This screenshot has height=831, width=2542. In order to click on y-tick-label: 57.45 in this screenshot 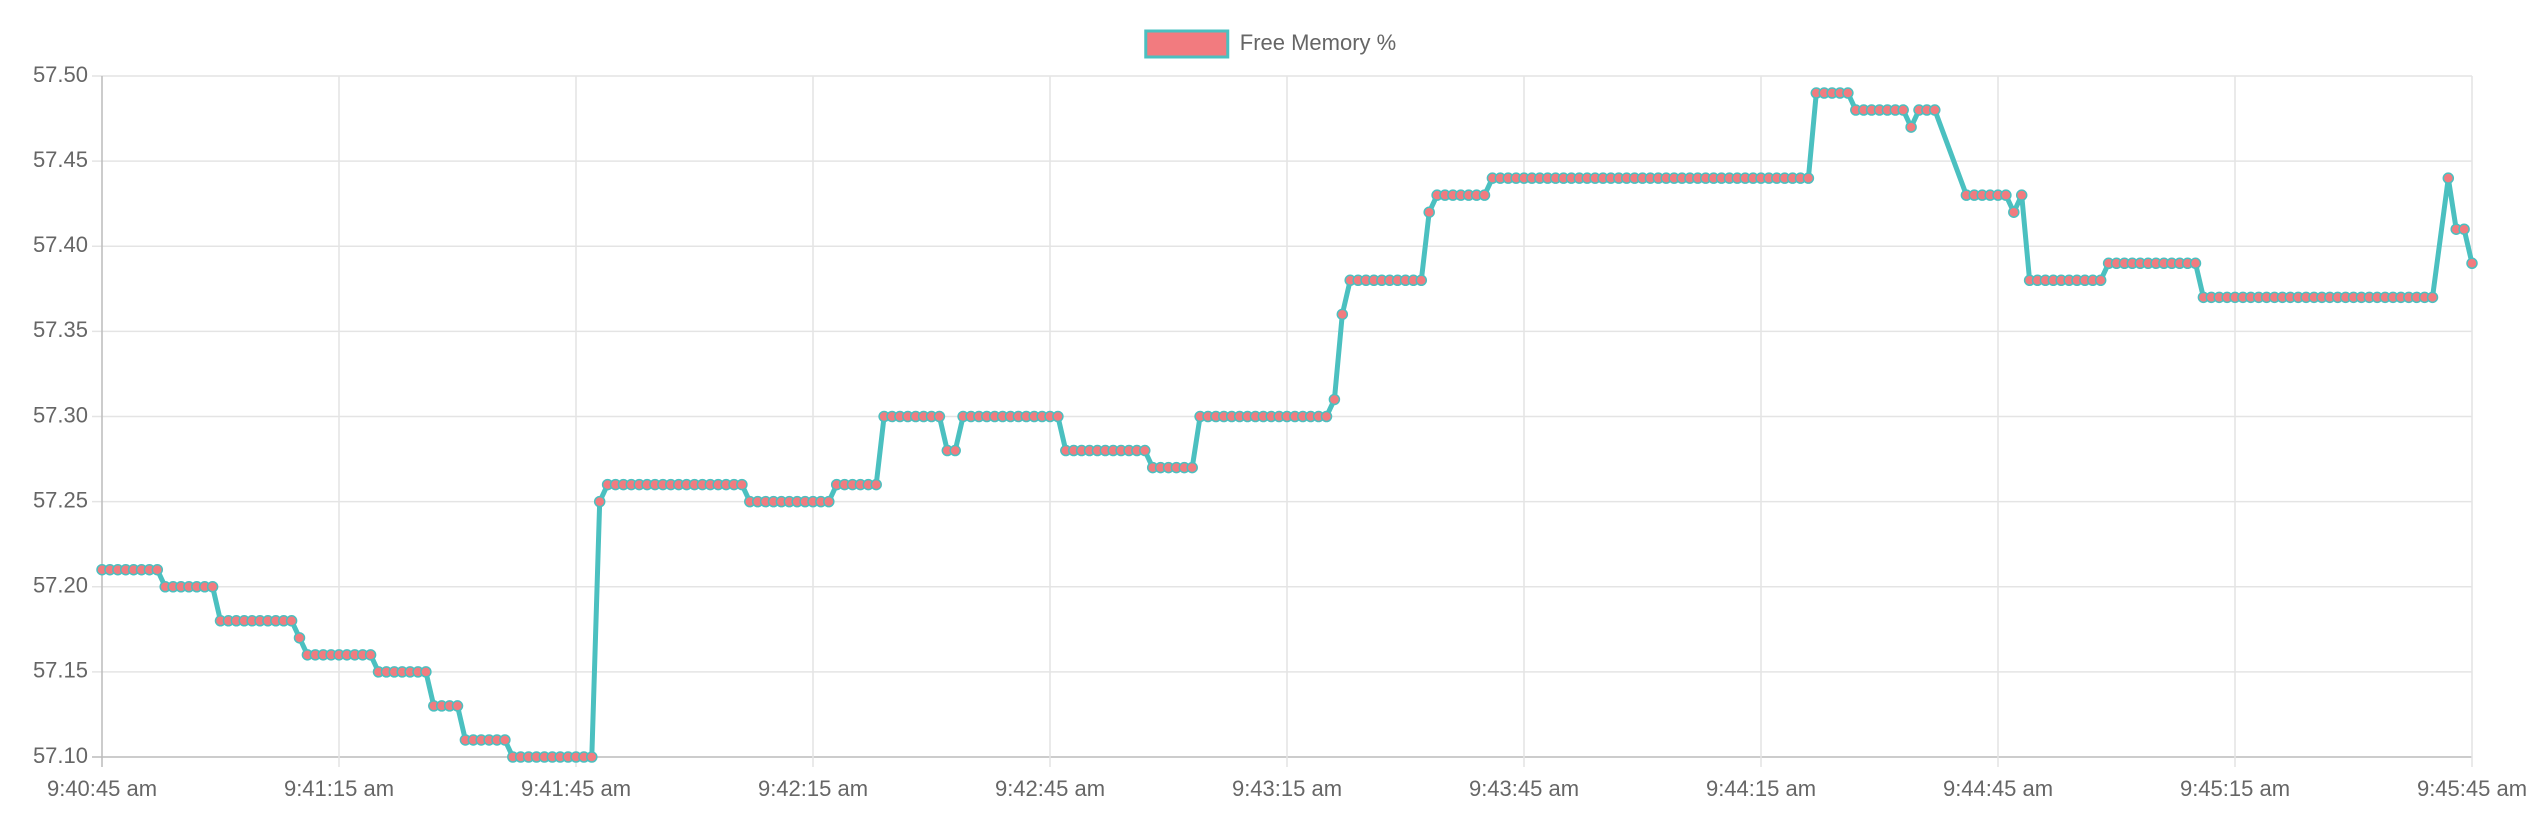, I will do `click(60, 159)`.